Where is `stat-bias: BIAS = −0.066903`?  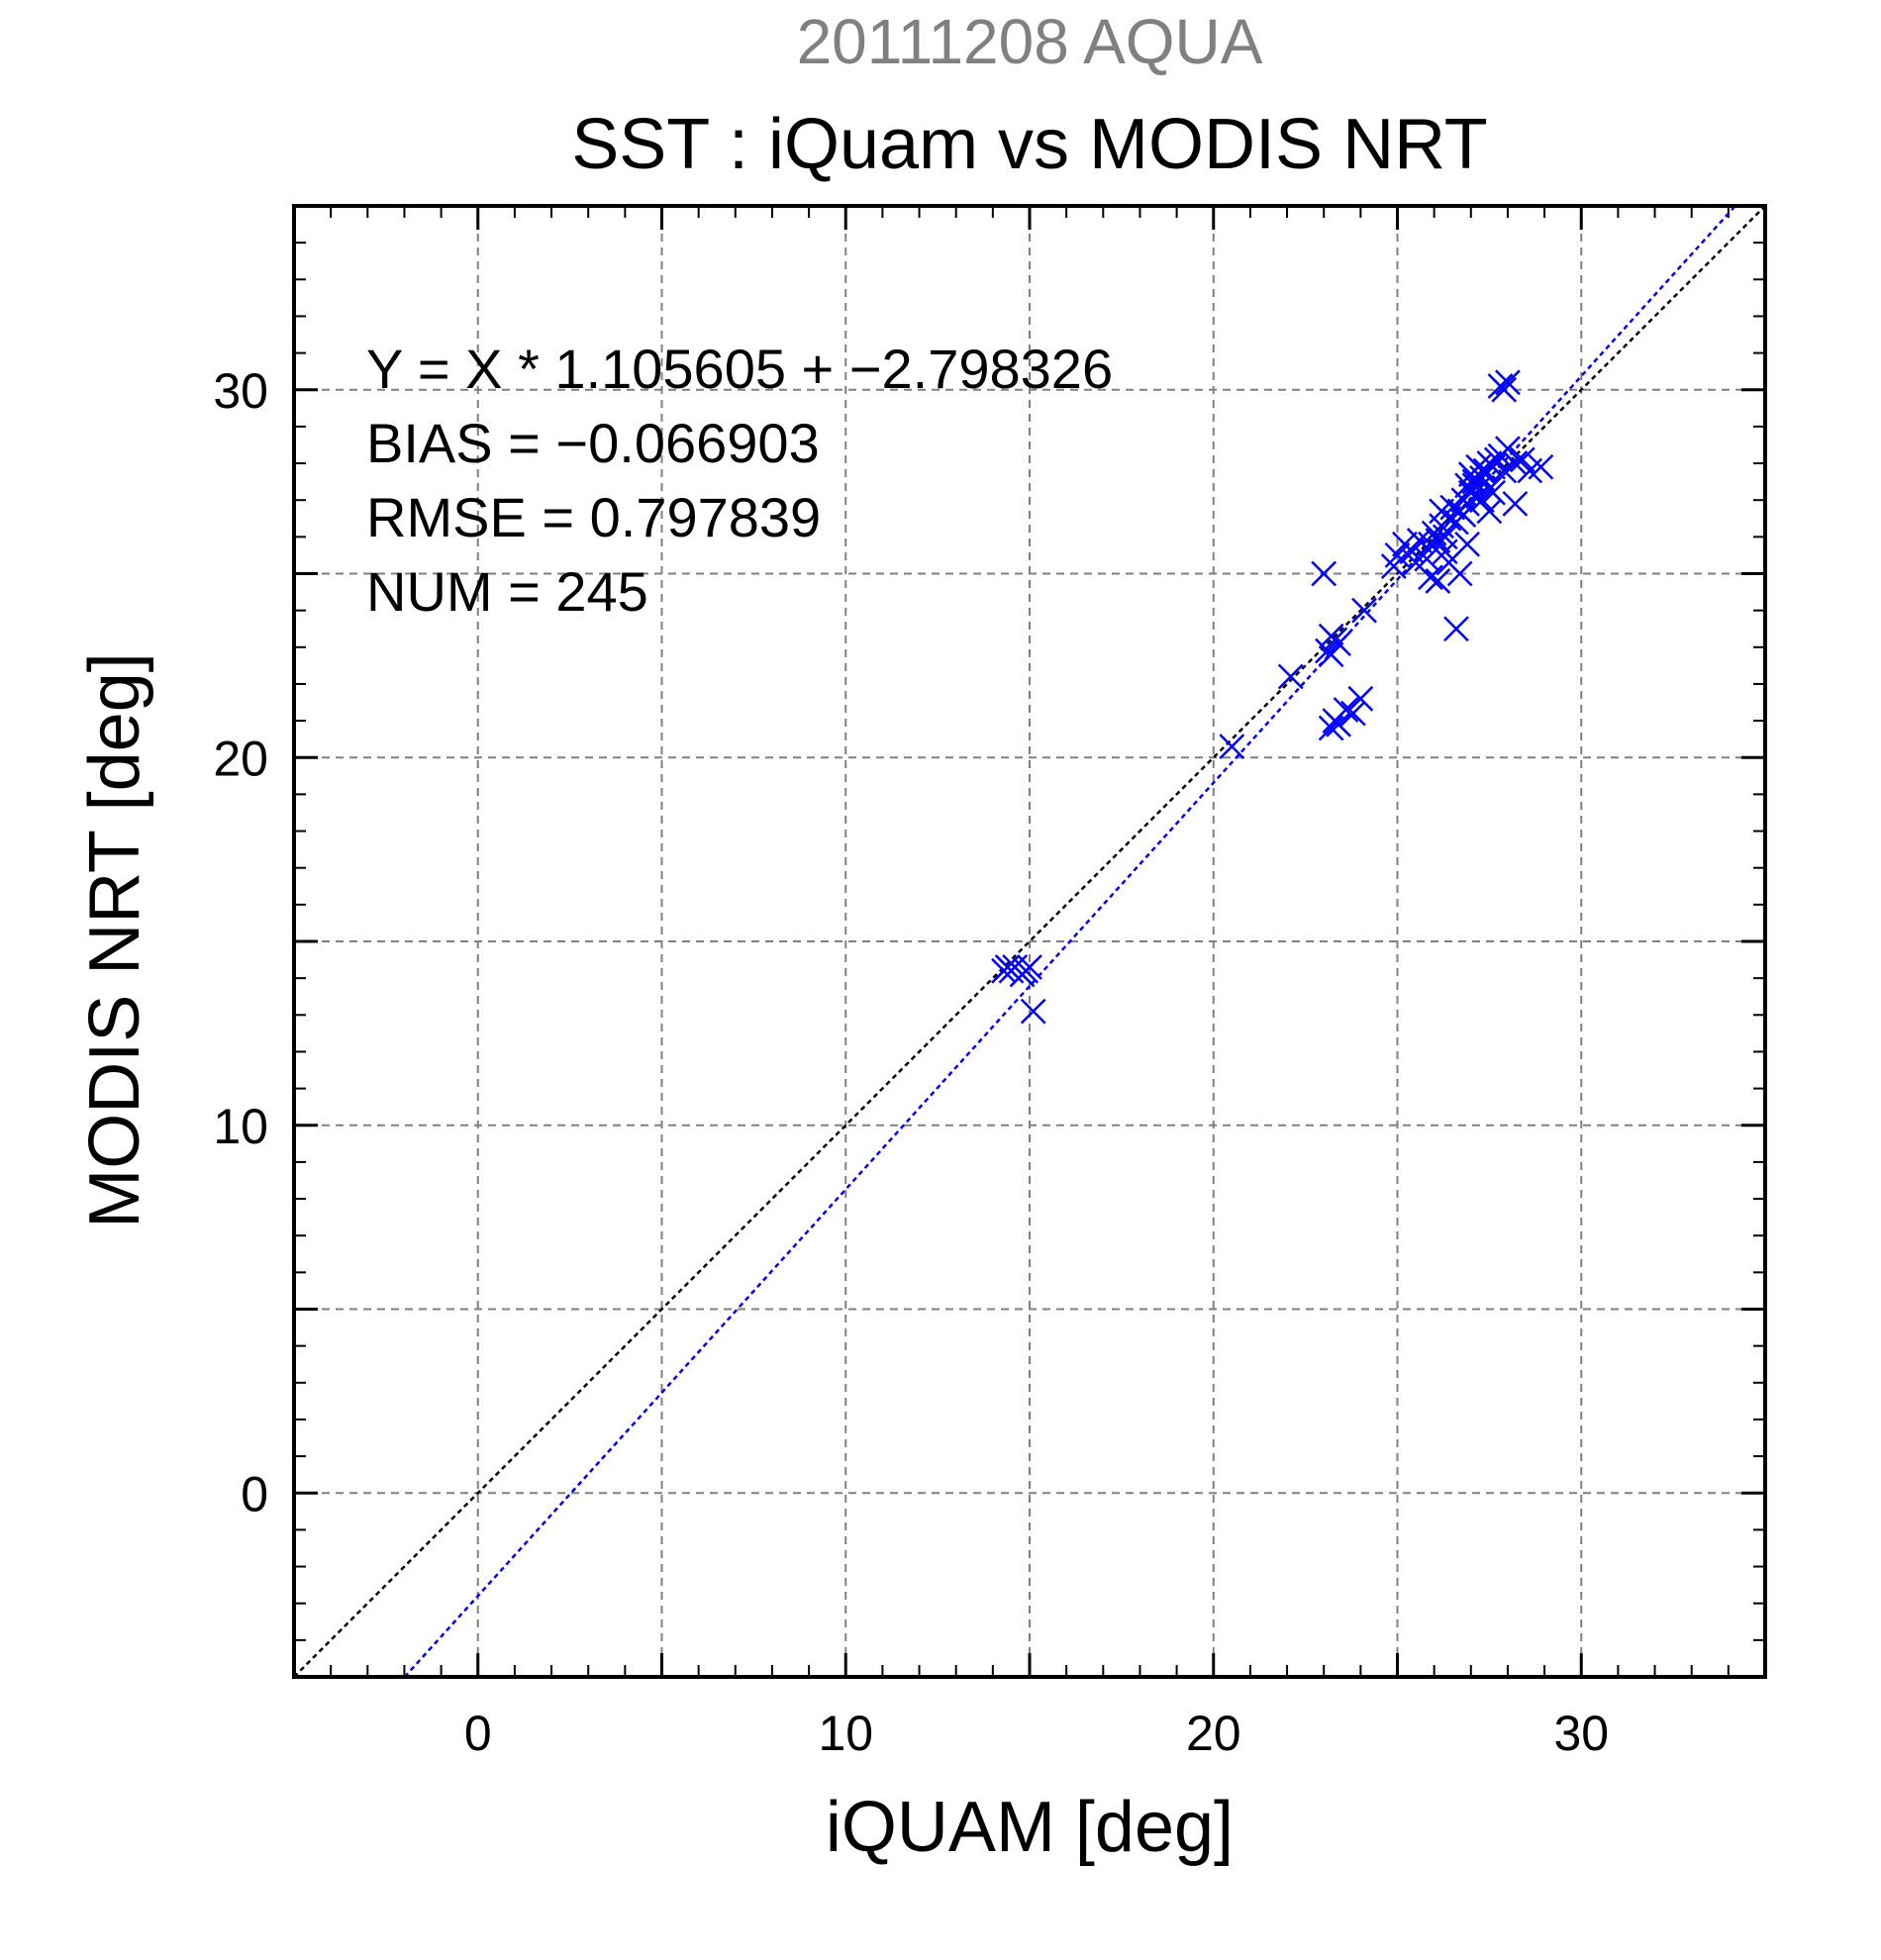 stat-bias: BIAS = −0.066903 is located at coordinates (593, 443).